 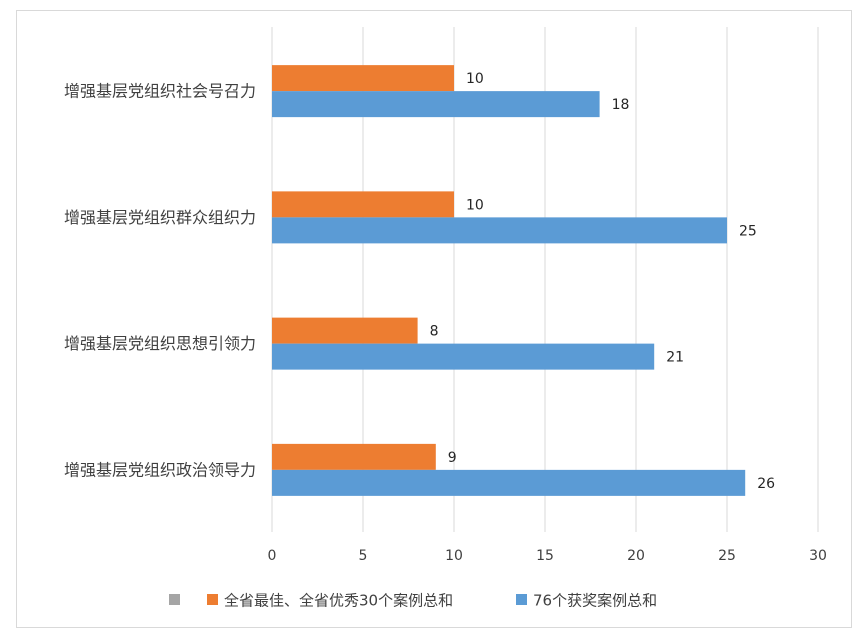 I want to click on x-tick-label: 30, so click(x=818, y=556).